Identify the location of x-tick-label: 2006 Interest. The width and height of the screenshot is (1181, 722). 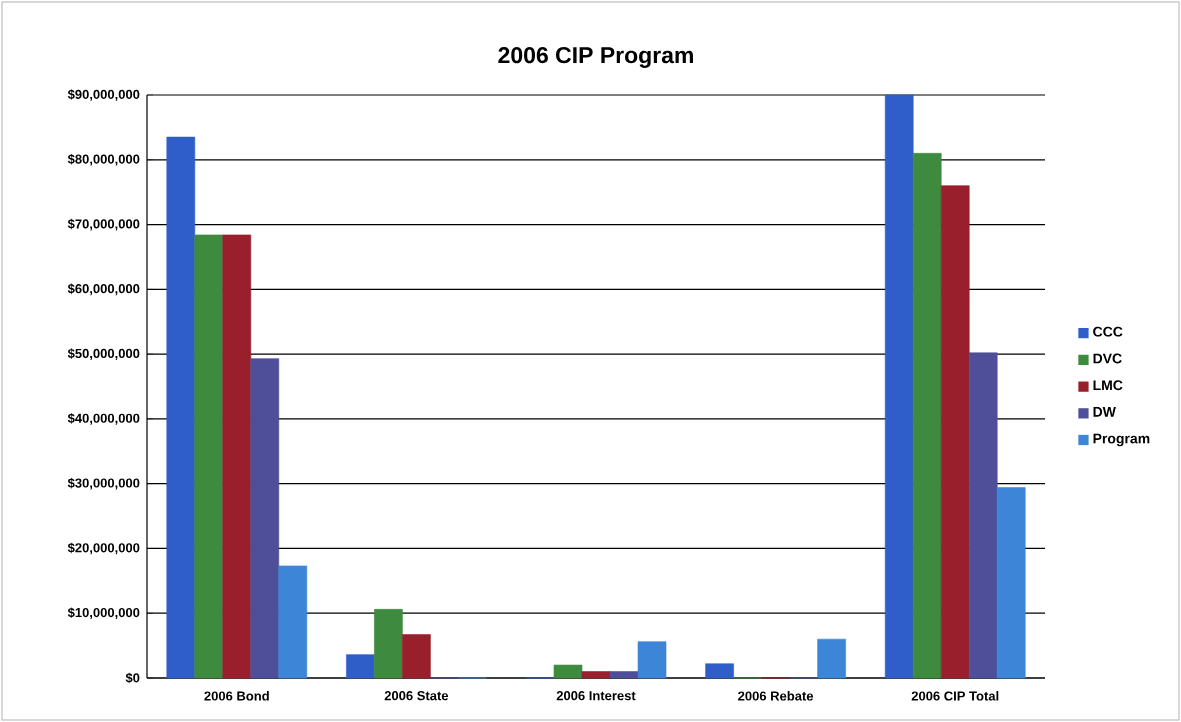
(596, 696).